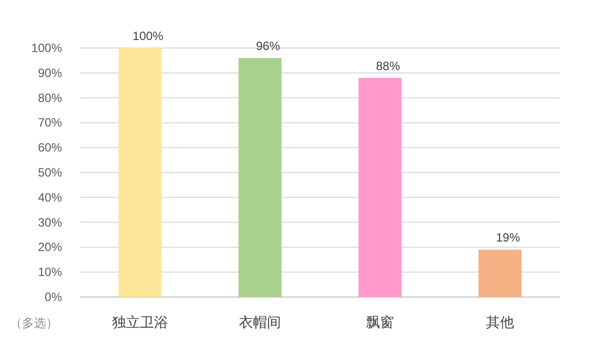  Describe the element at coordinates (46, 48) in the screenshot. I see `y-tick-label: 100%` at that location.